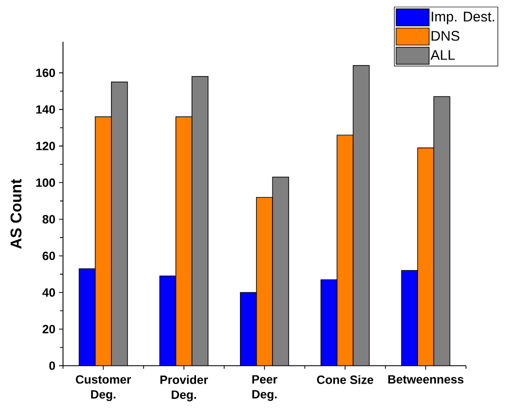 The width and height of the screenshot is (509, 411). Describe the element at coordinates (345, 379) in the screenshot. I see `x-tick-label: Cone Size` at that location.